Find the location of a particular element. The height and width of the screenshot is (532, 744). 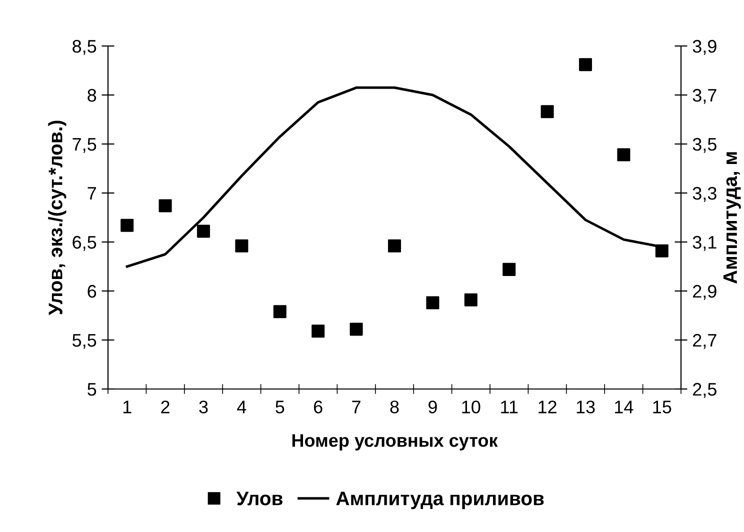

y-axis-title: Улов, экз./(сут.*лов.) is located at coordinates (57, 218).